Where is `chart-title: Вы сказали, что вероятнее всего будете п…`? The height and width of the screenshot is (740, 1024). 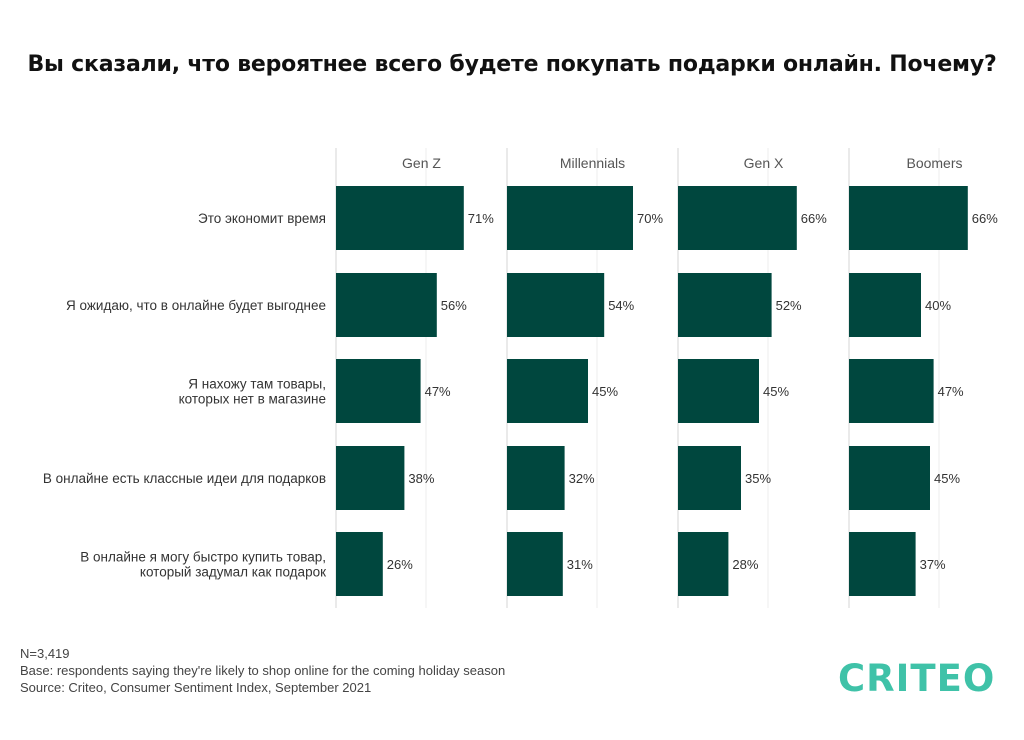 chart-title: Вы сказали, что вероятнее всего будете п… is located at coordinates (512, 64).